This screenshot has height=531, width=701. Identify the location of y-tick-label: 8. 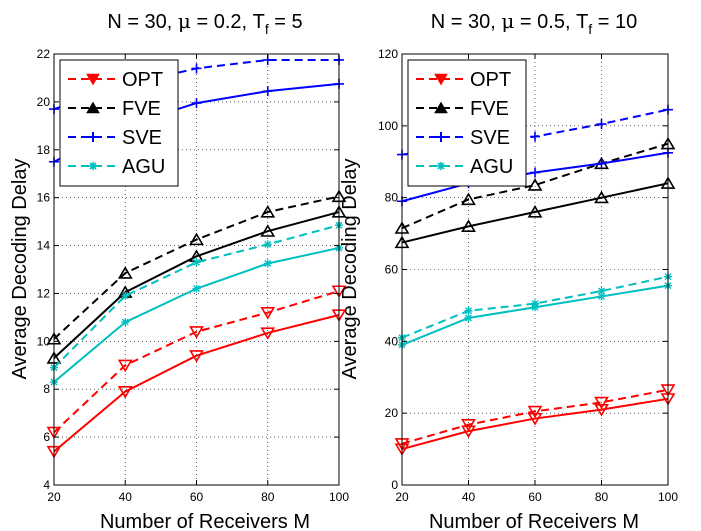
(46, 389).